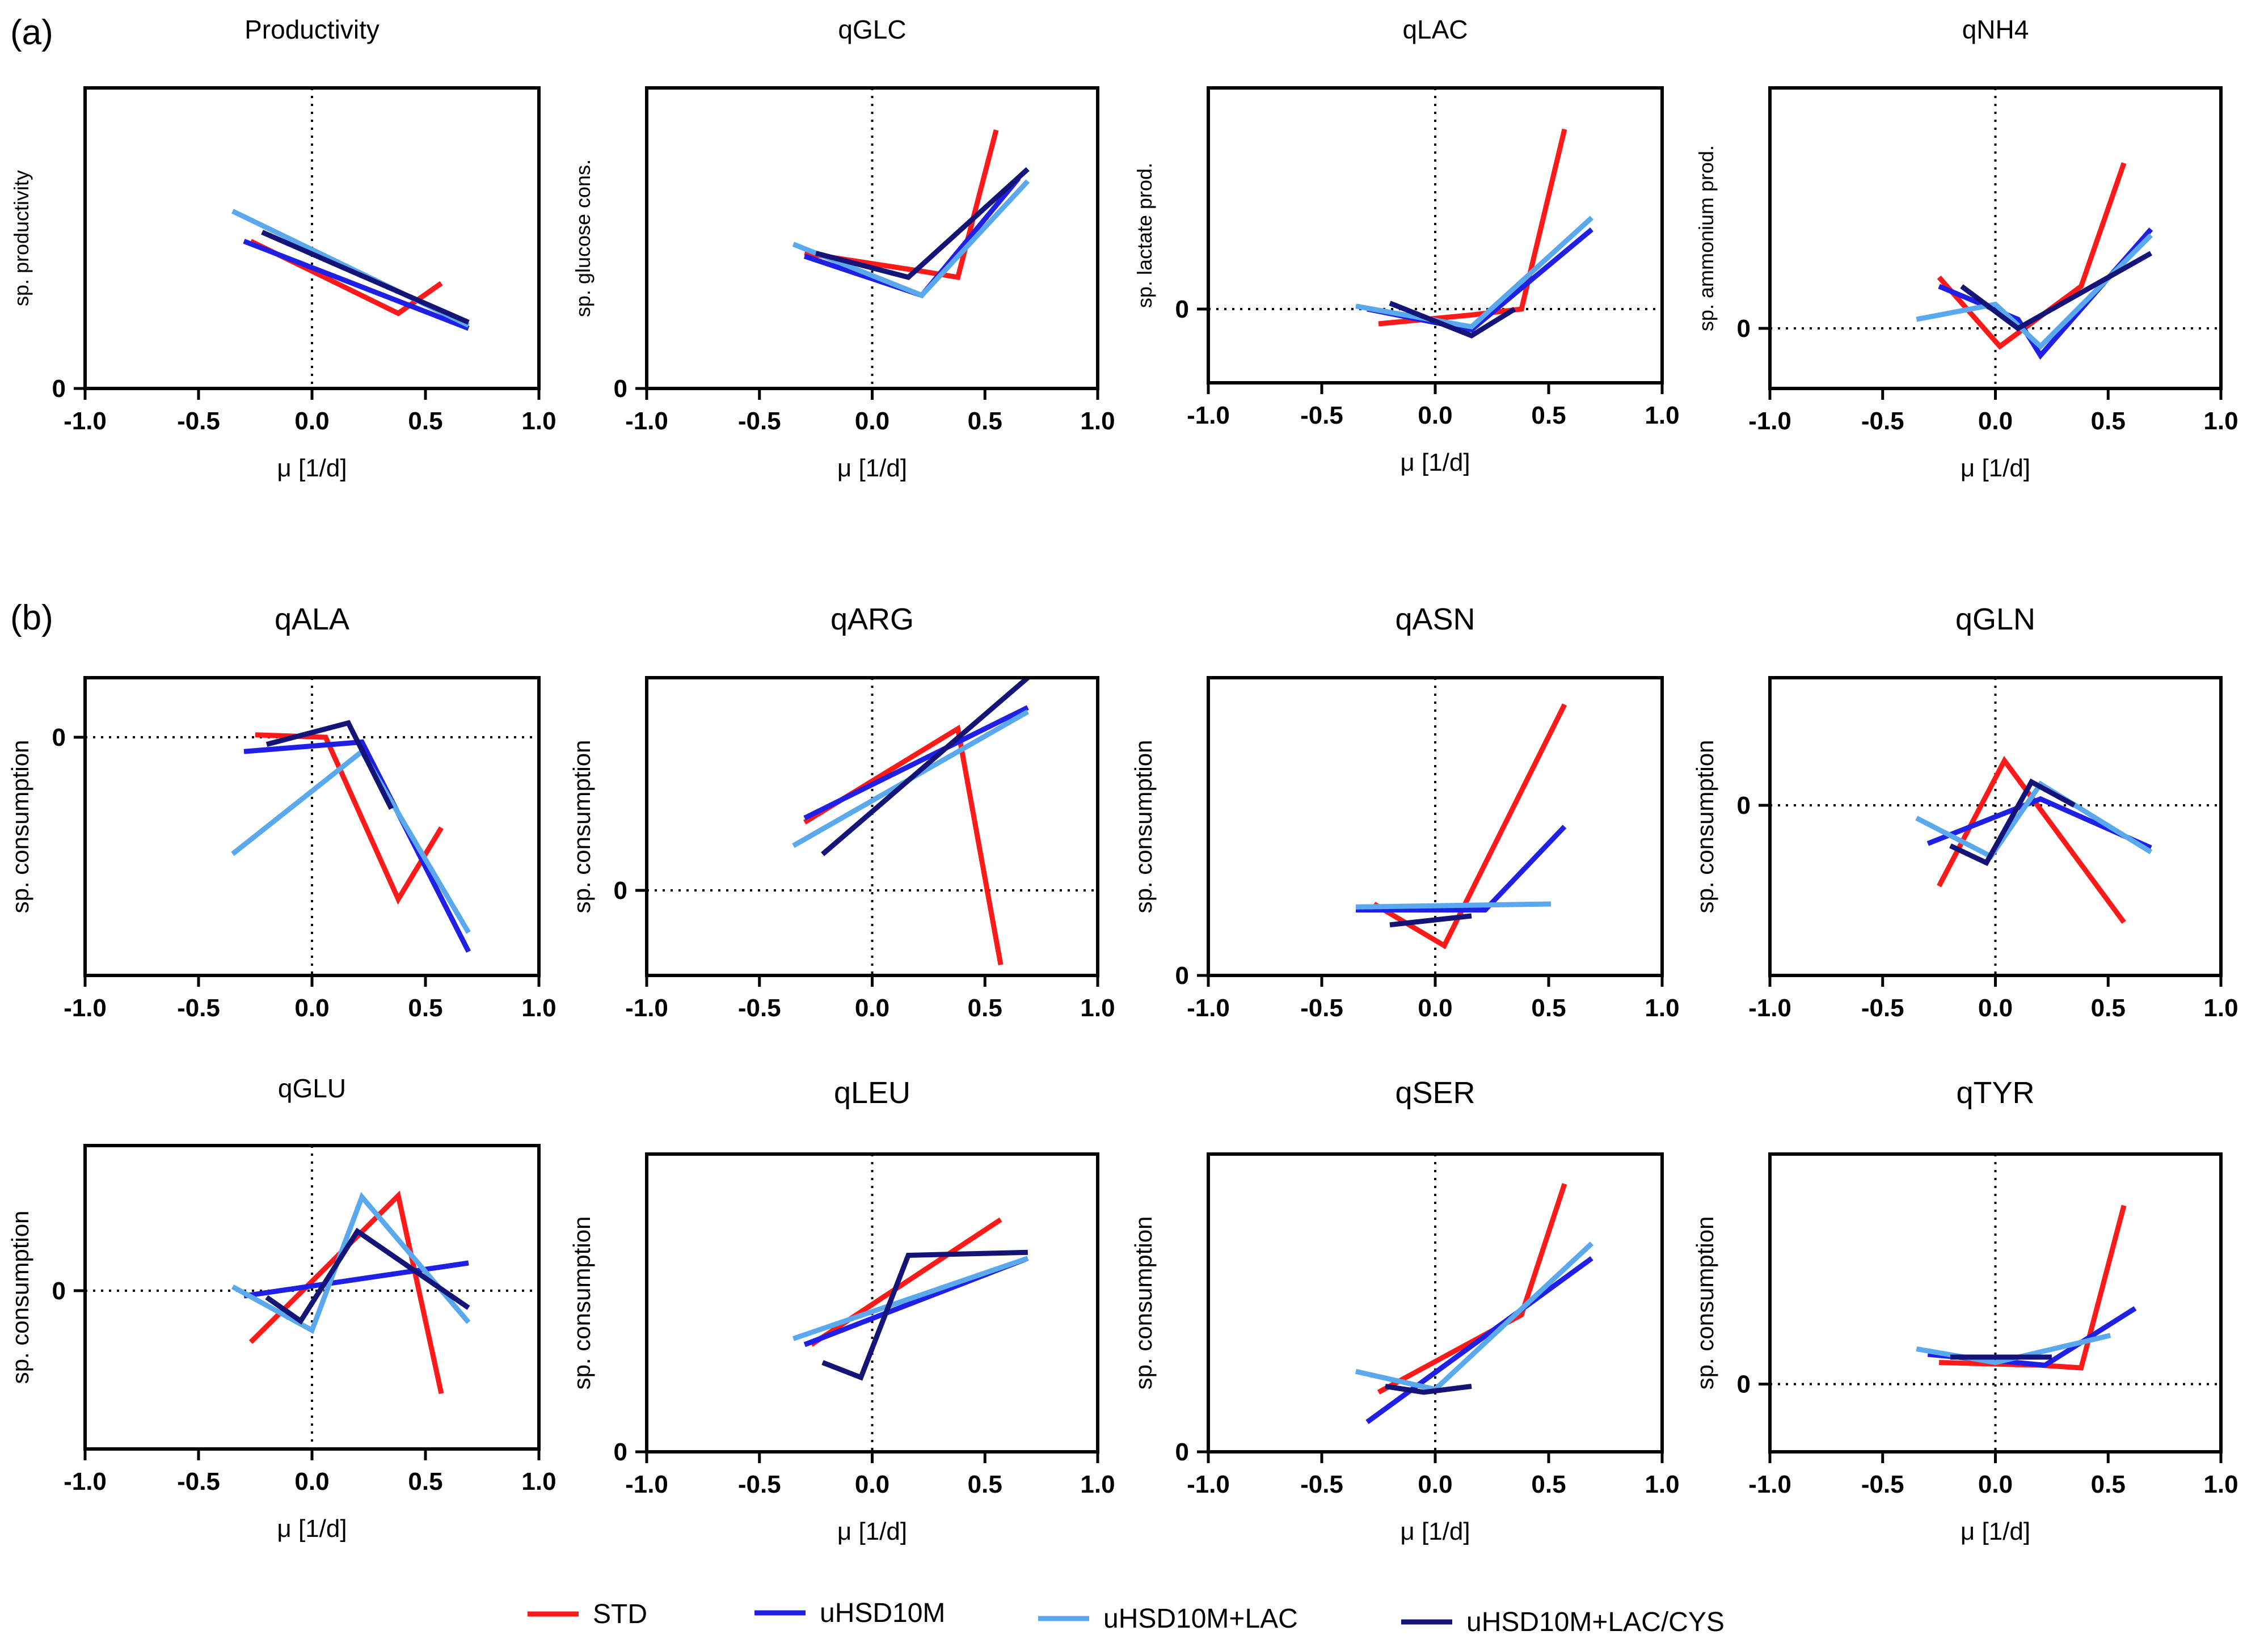 This screenshot has width=2247, height=1652. I want to click on chart-title-qser: qSER, so click(1435, 1093).